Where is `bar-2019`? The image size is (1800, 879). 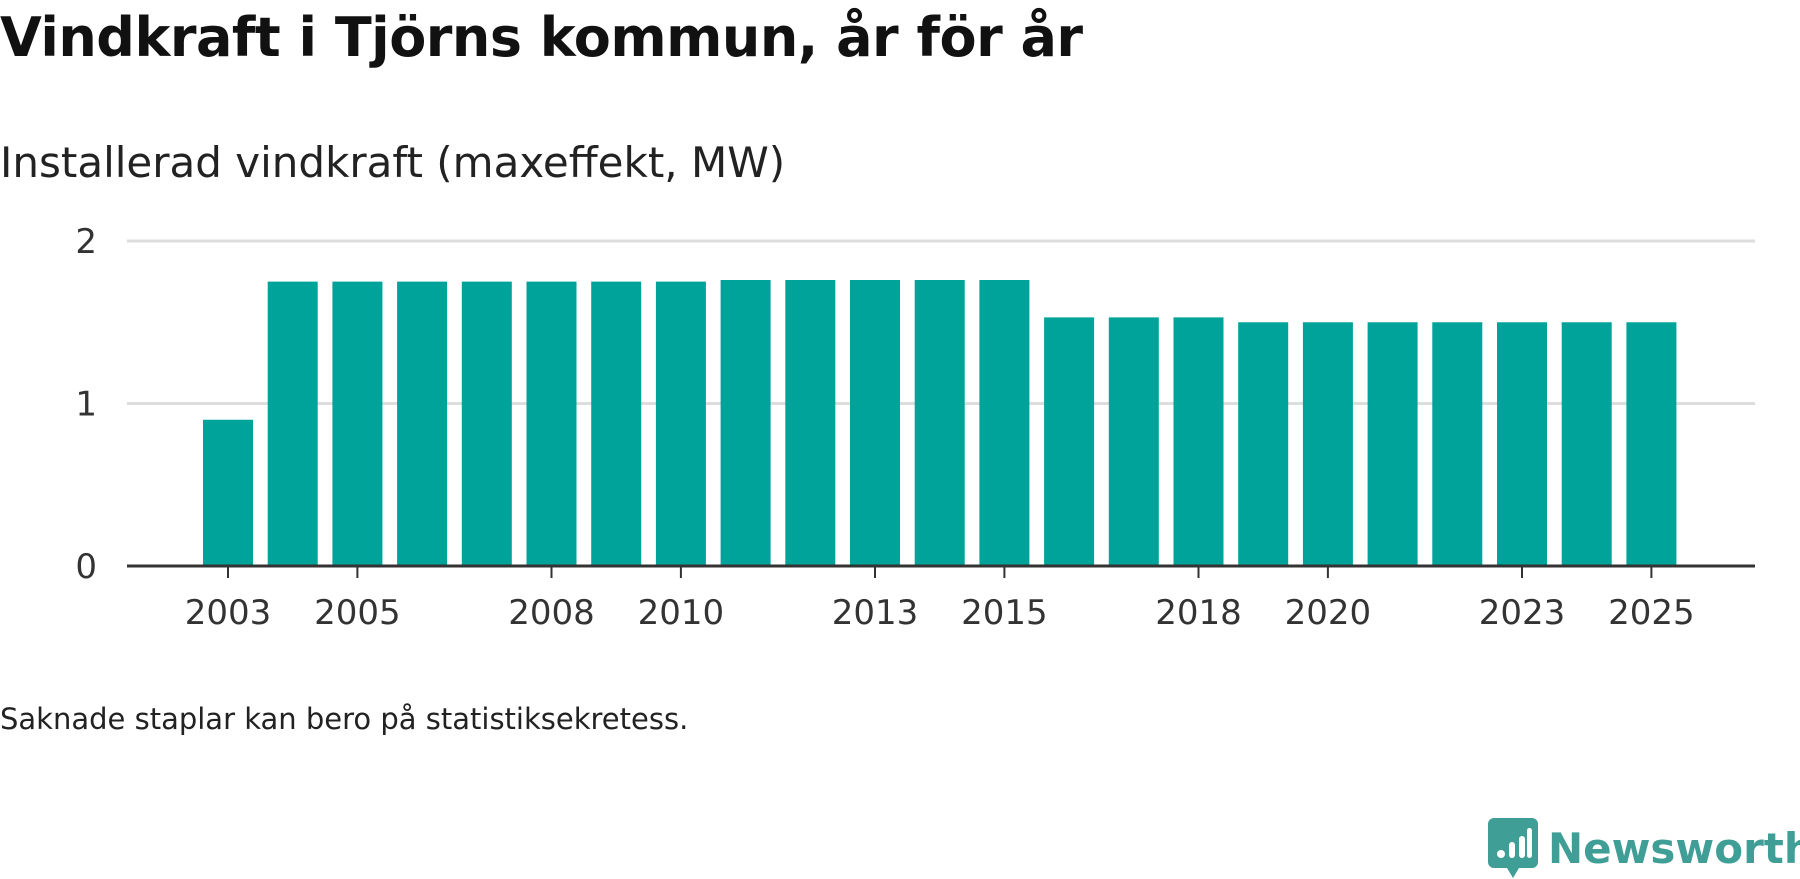
bar-2019 is located at coordinates (1263, 444).